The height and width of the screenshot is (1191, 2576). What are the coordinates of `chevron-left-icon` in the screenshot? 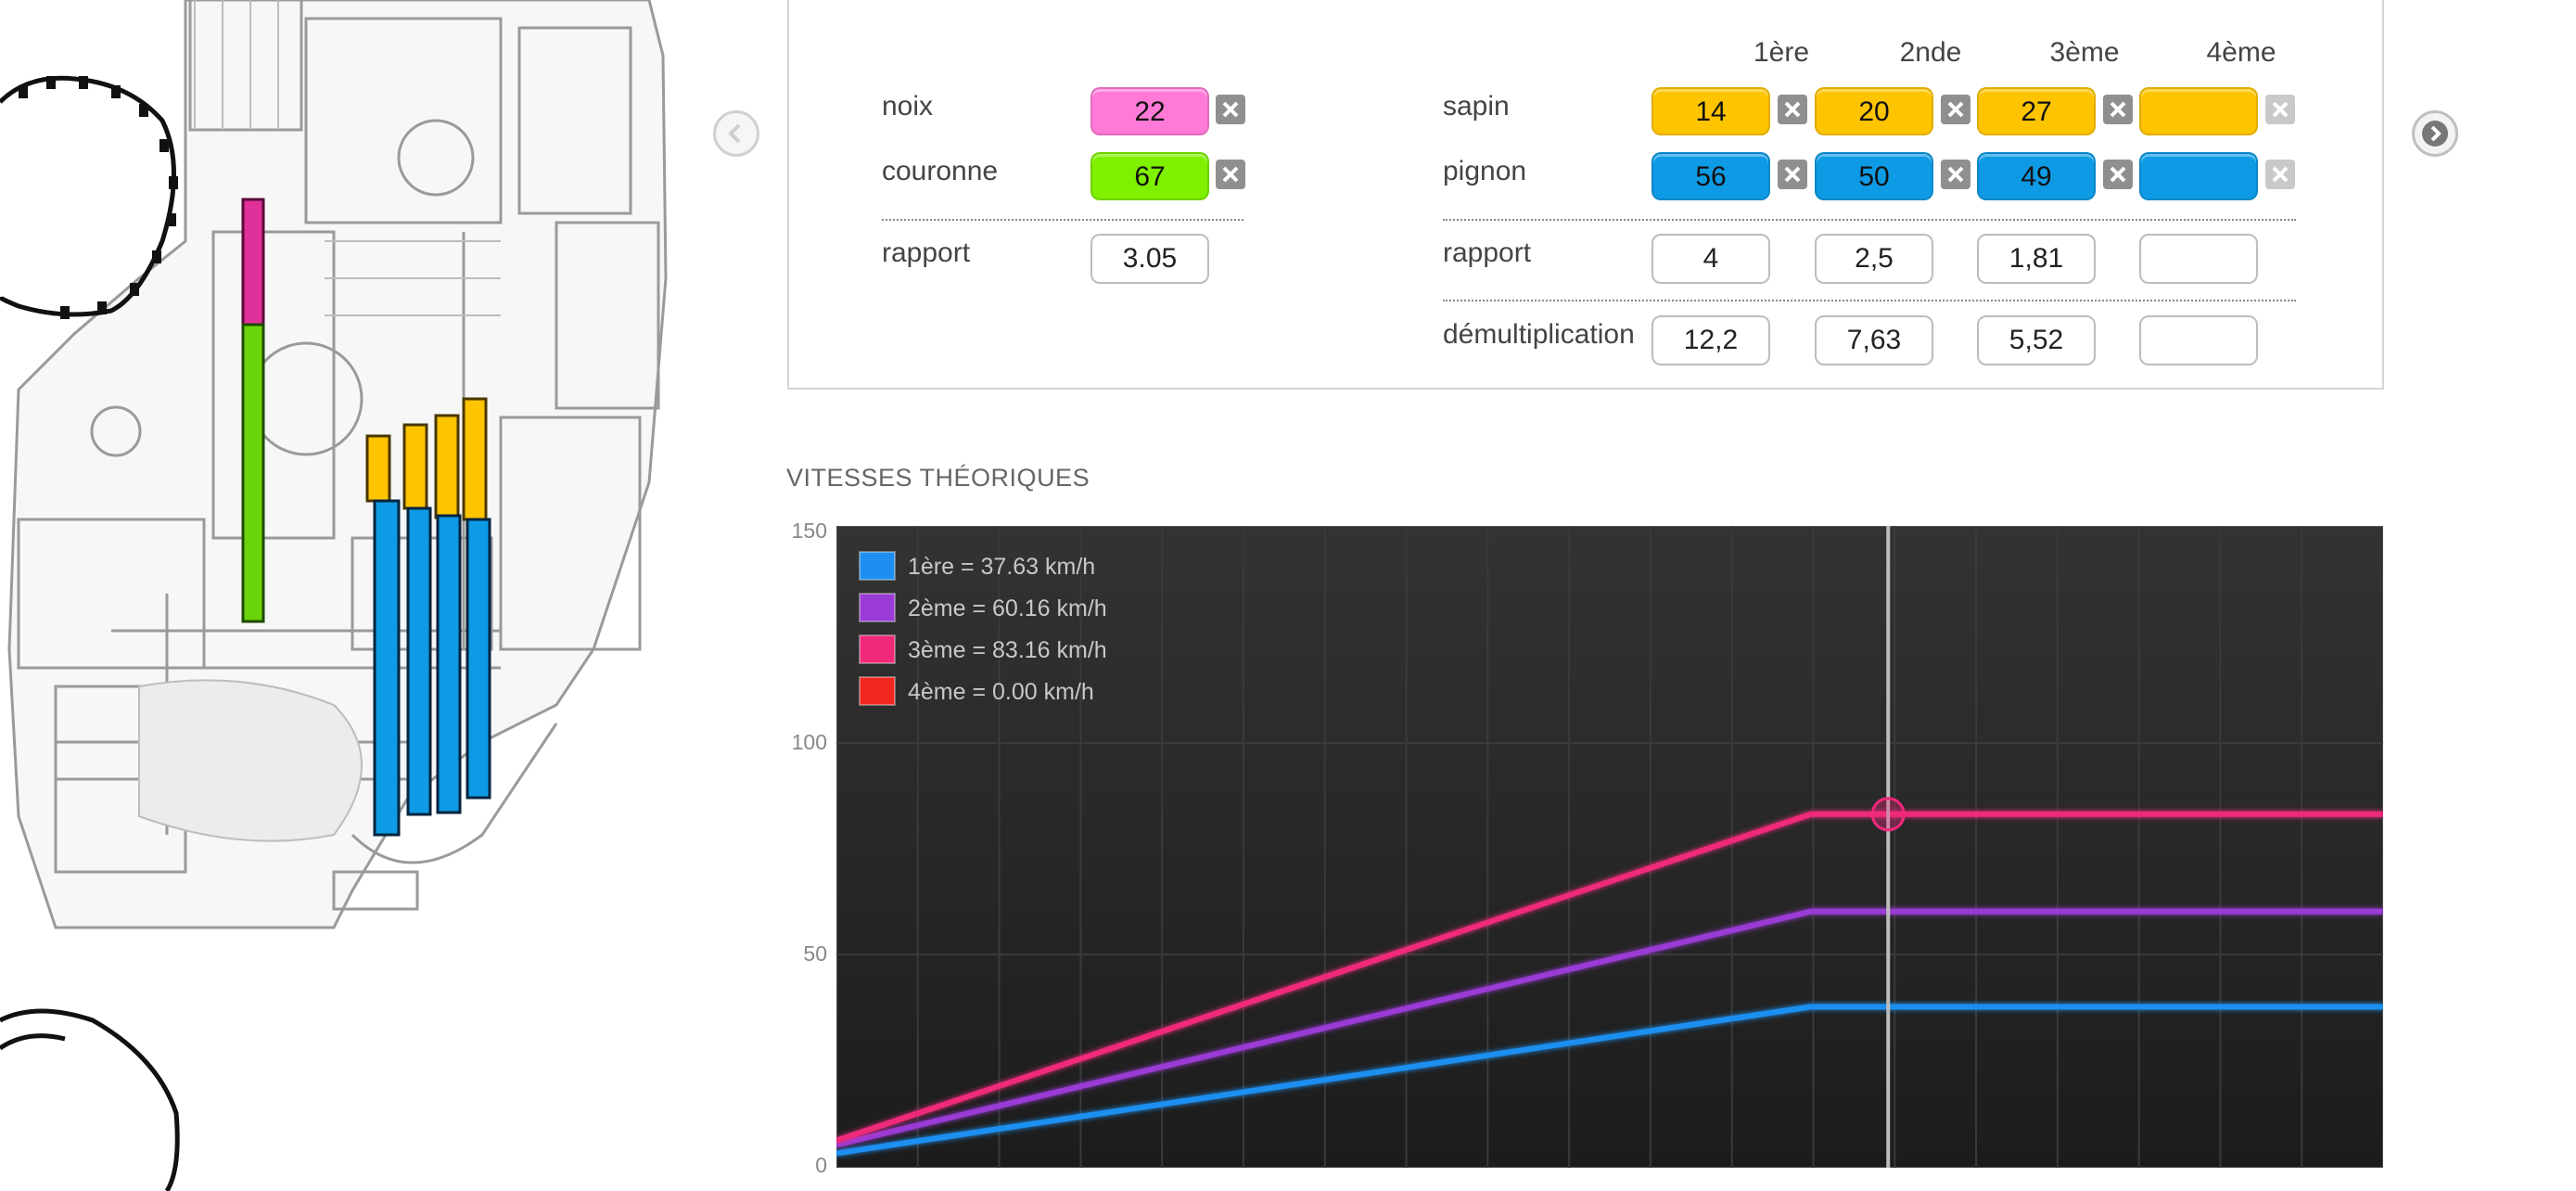 It's located at (734, 133).